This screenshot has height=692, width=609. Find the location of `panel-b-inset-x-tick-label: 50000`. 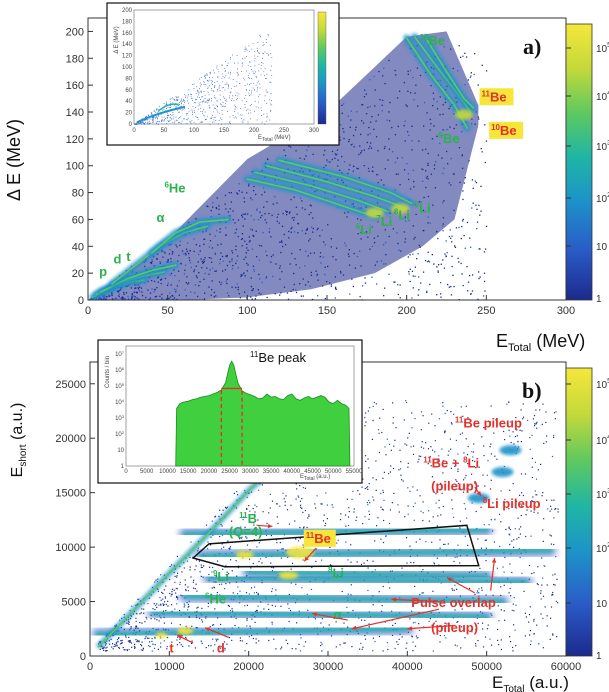

panel-b-inset-x-tick-label: 50000 is located at coordinates (333, 472).